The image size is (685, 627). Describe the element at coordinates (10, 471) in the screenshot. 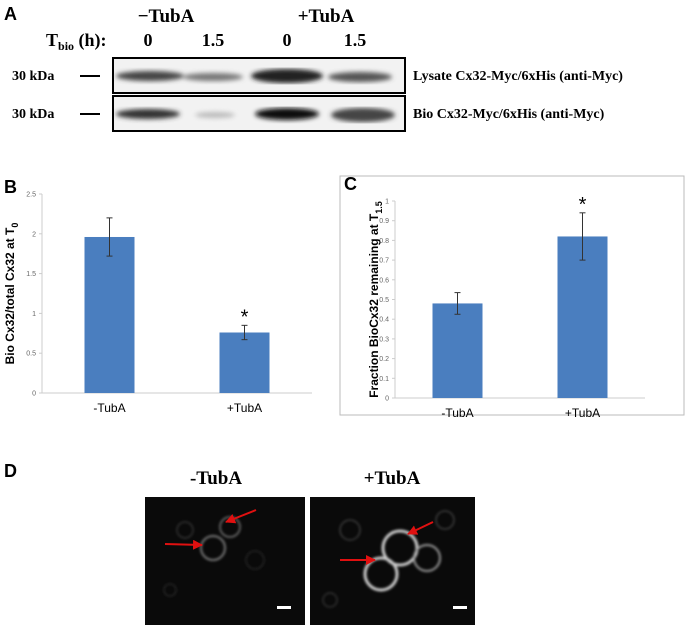

I see `panel-label: D` at that location.